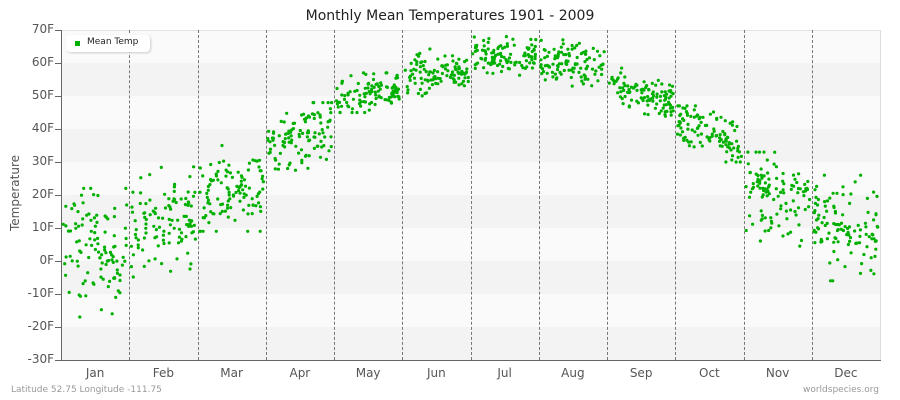  Describe the element at coordinates (840, 390) in the screenshot. I see `source-link: worldspecies.org` at that location.